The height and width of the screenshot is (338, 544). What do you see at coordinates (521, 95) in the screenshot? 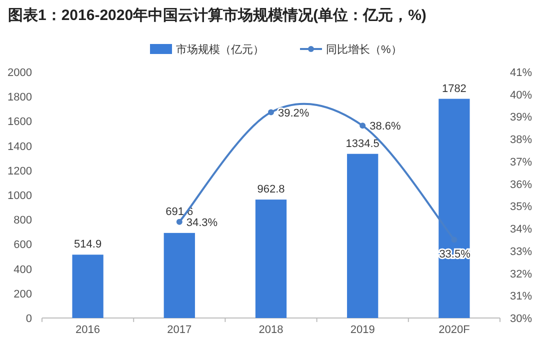
I see `y2-tick-label: 40%` at bounding box center [521, 95].